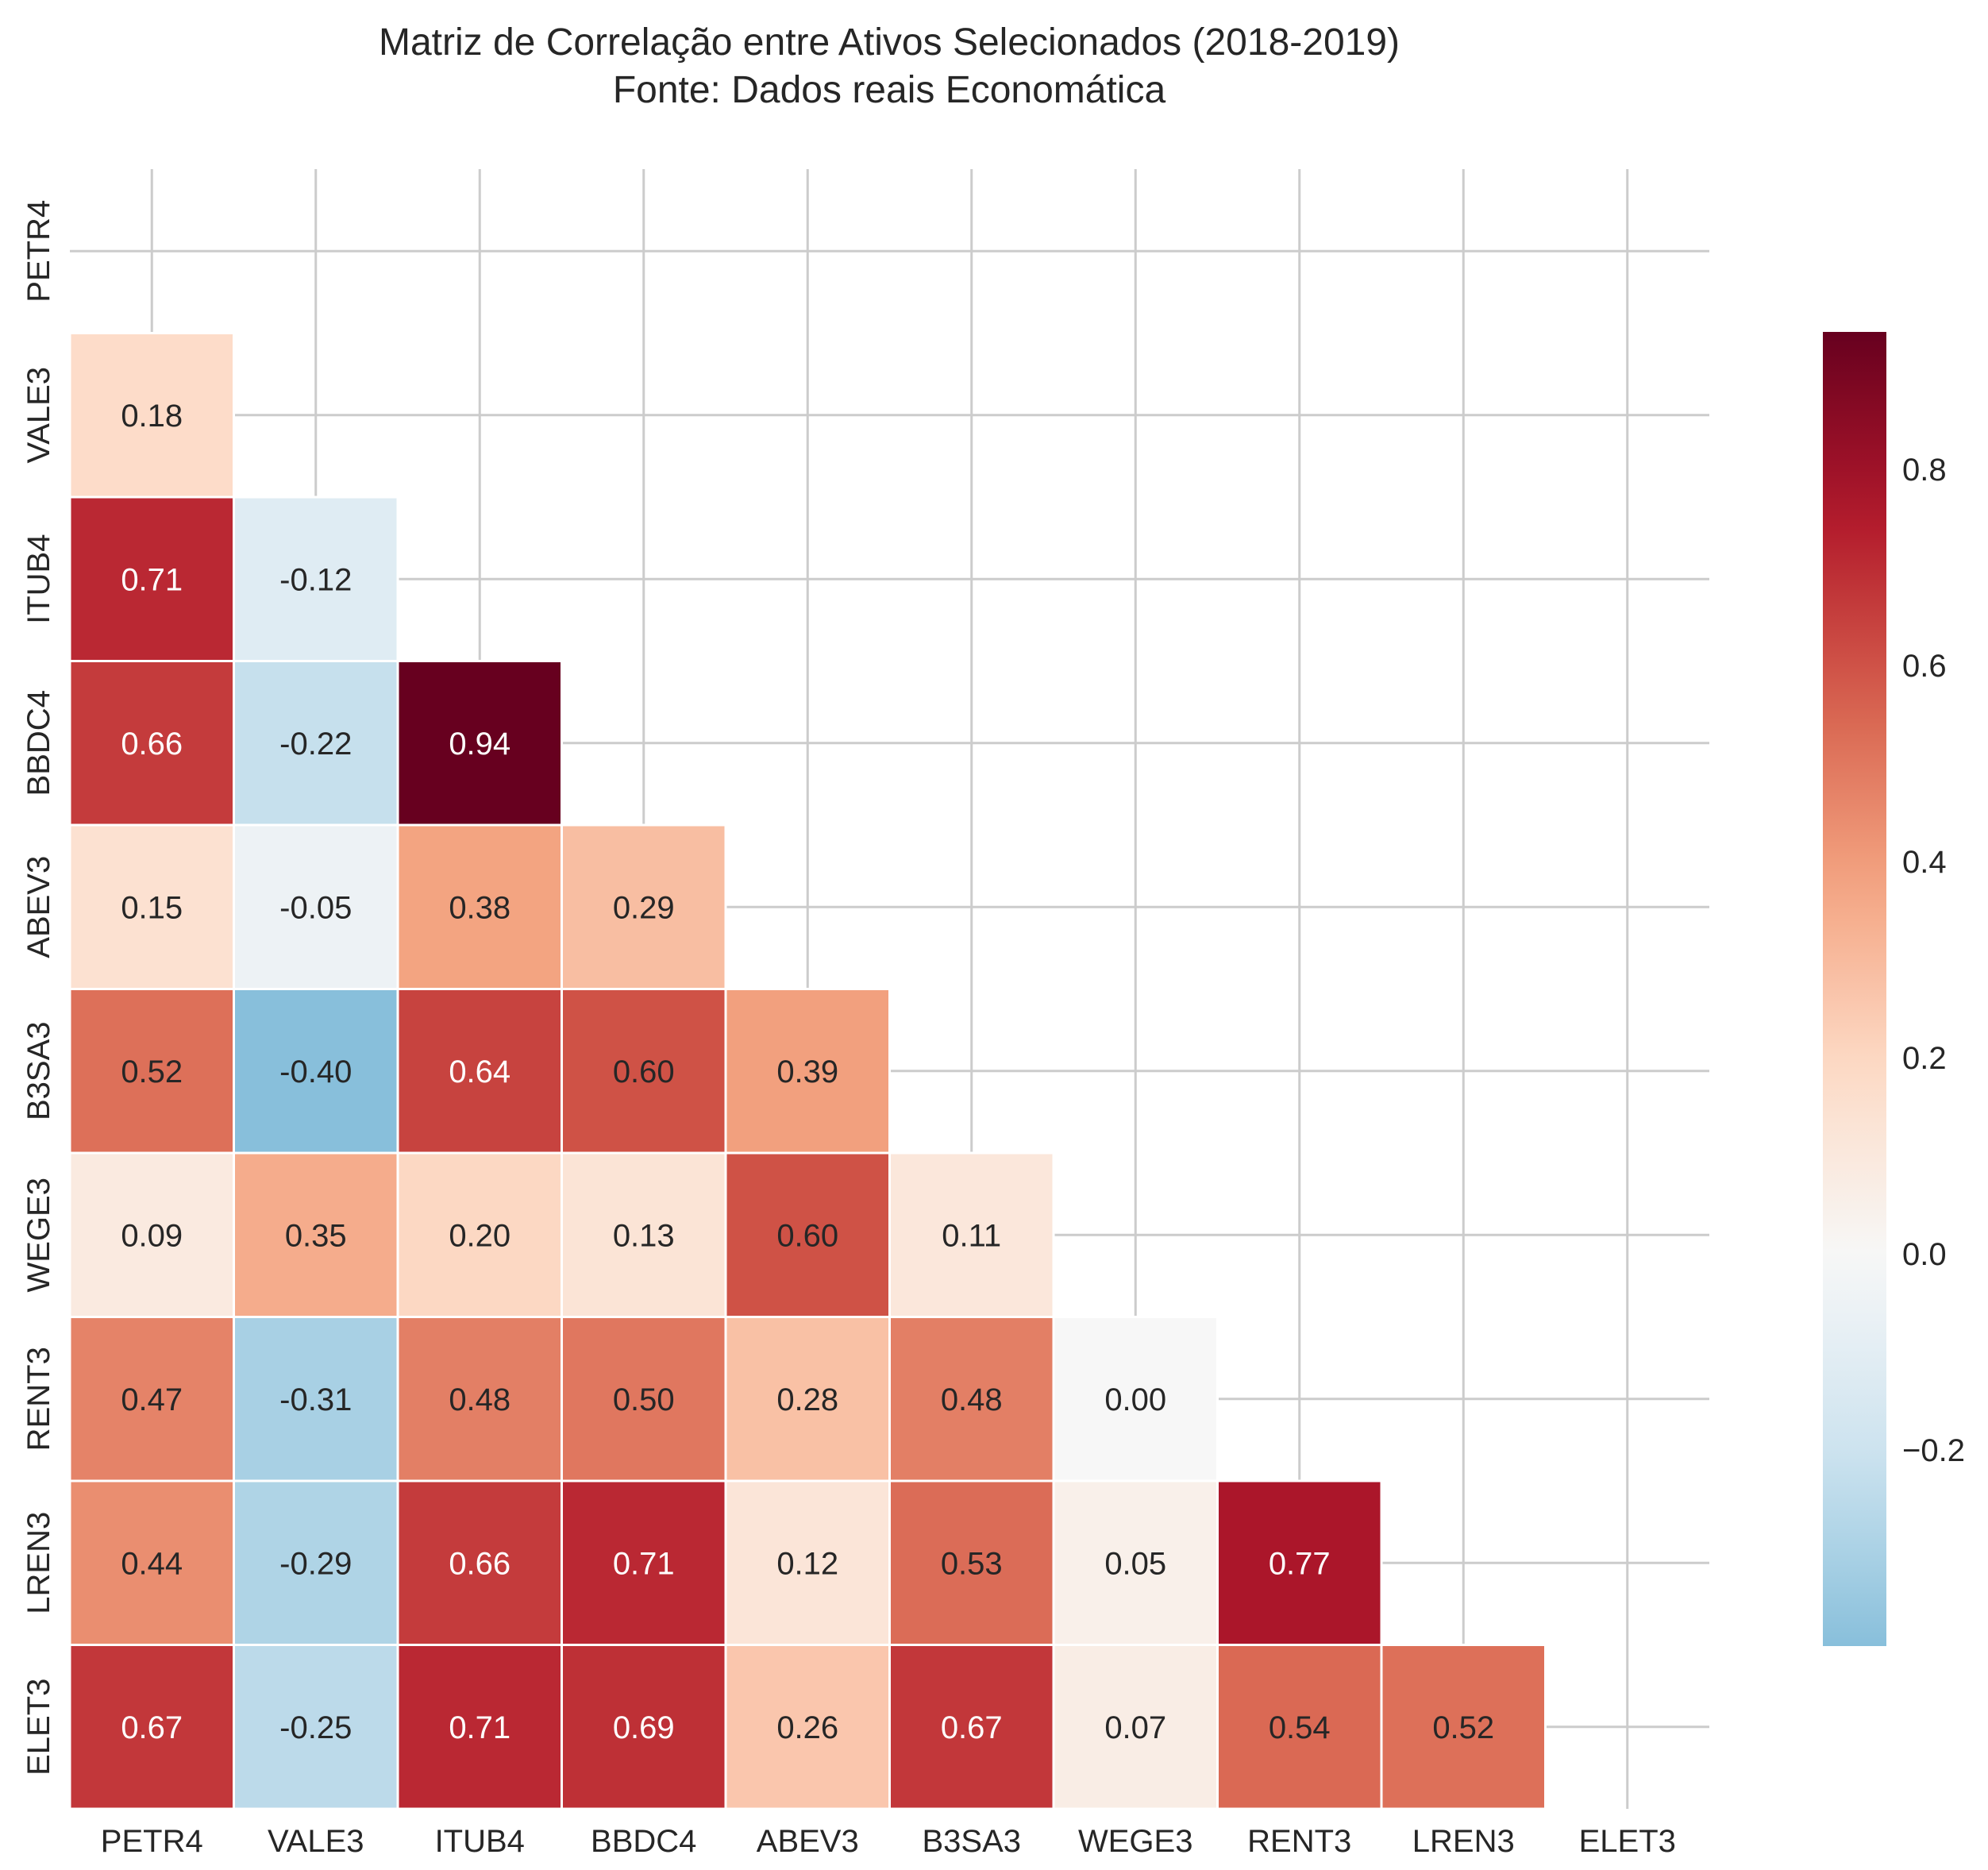 Image resolution: width=1988 pixels, height=1870 pixels. I want to click on colorbar-tick-label: −0.2, so click(1933, 1450).